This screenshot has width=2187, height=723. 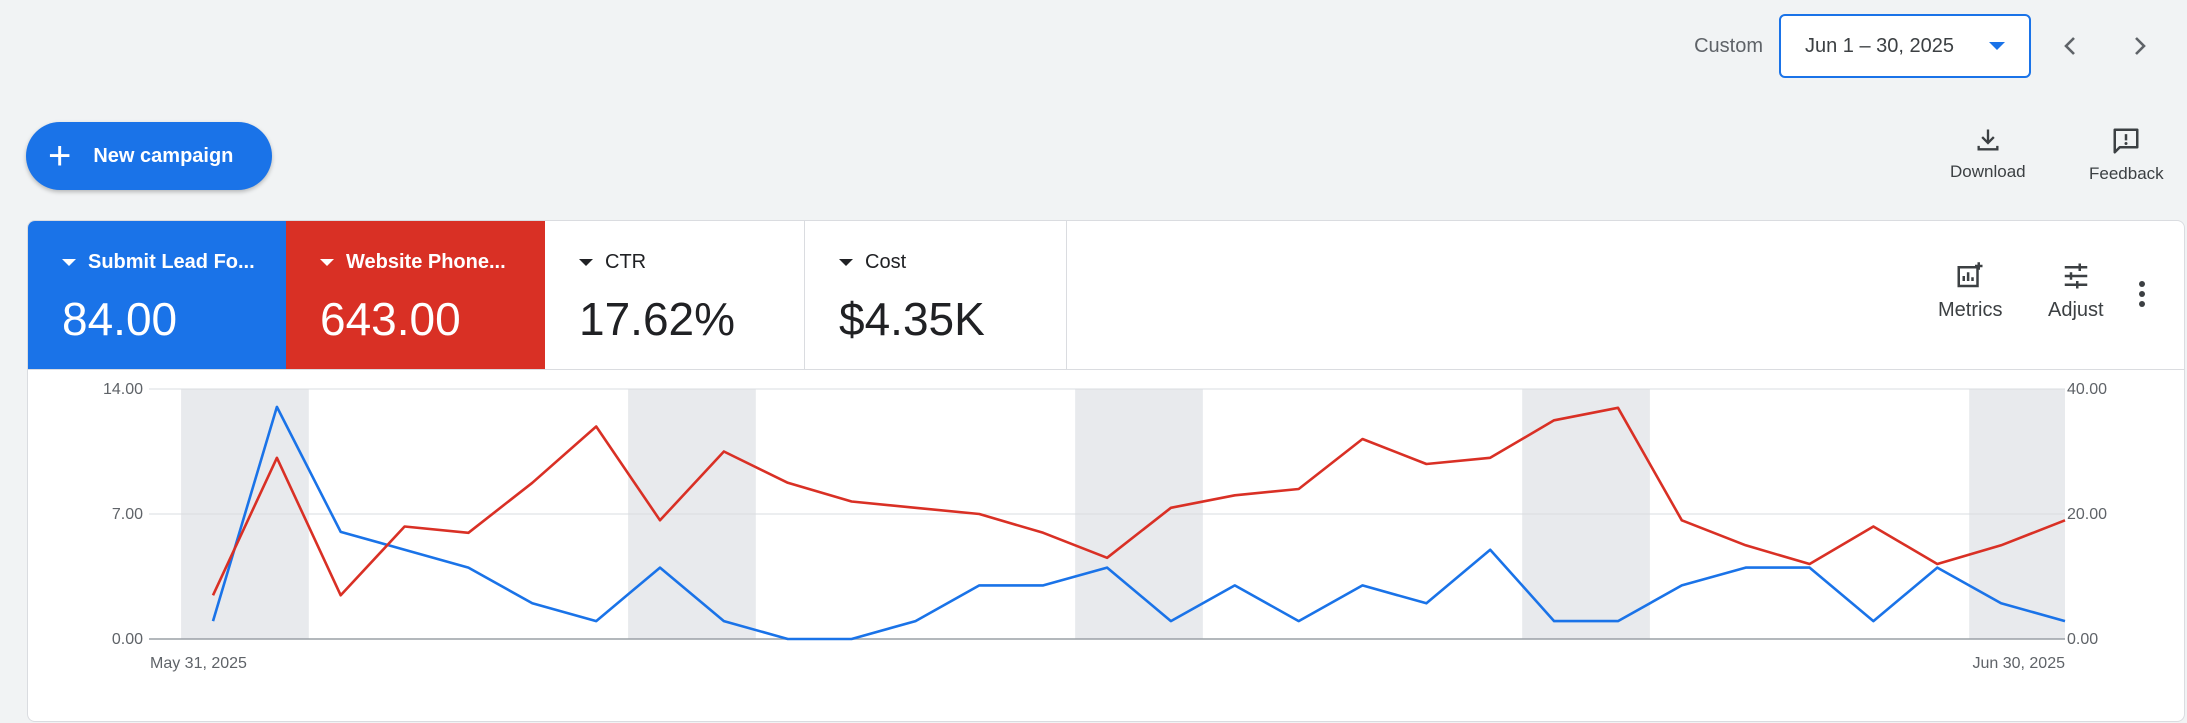 I want to click on new-campaign-button: + New campaign, so click(x=149, y=156).